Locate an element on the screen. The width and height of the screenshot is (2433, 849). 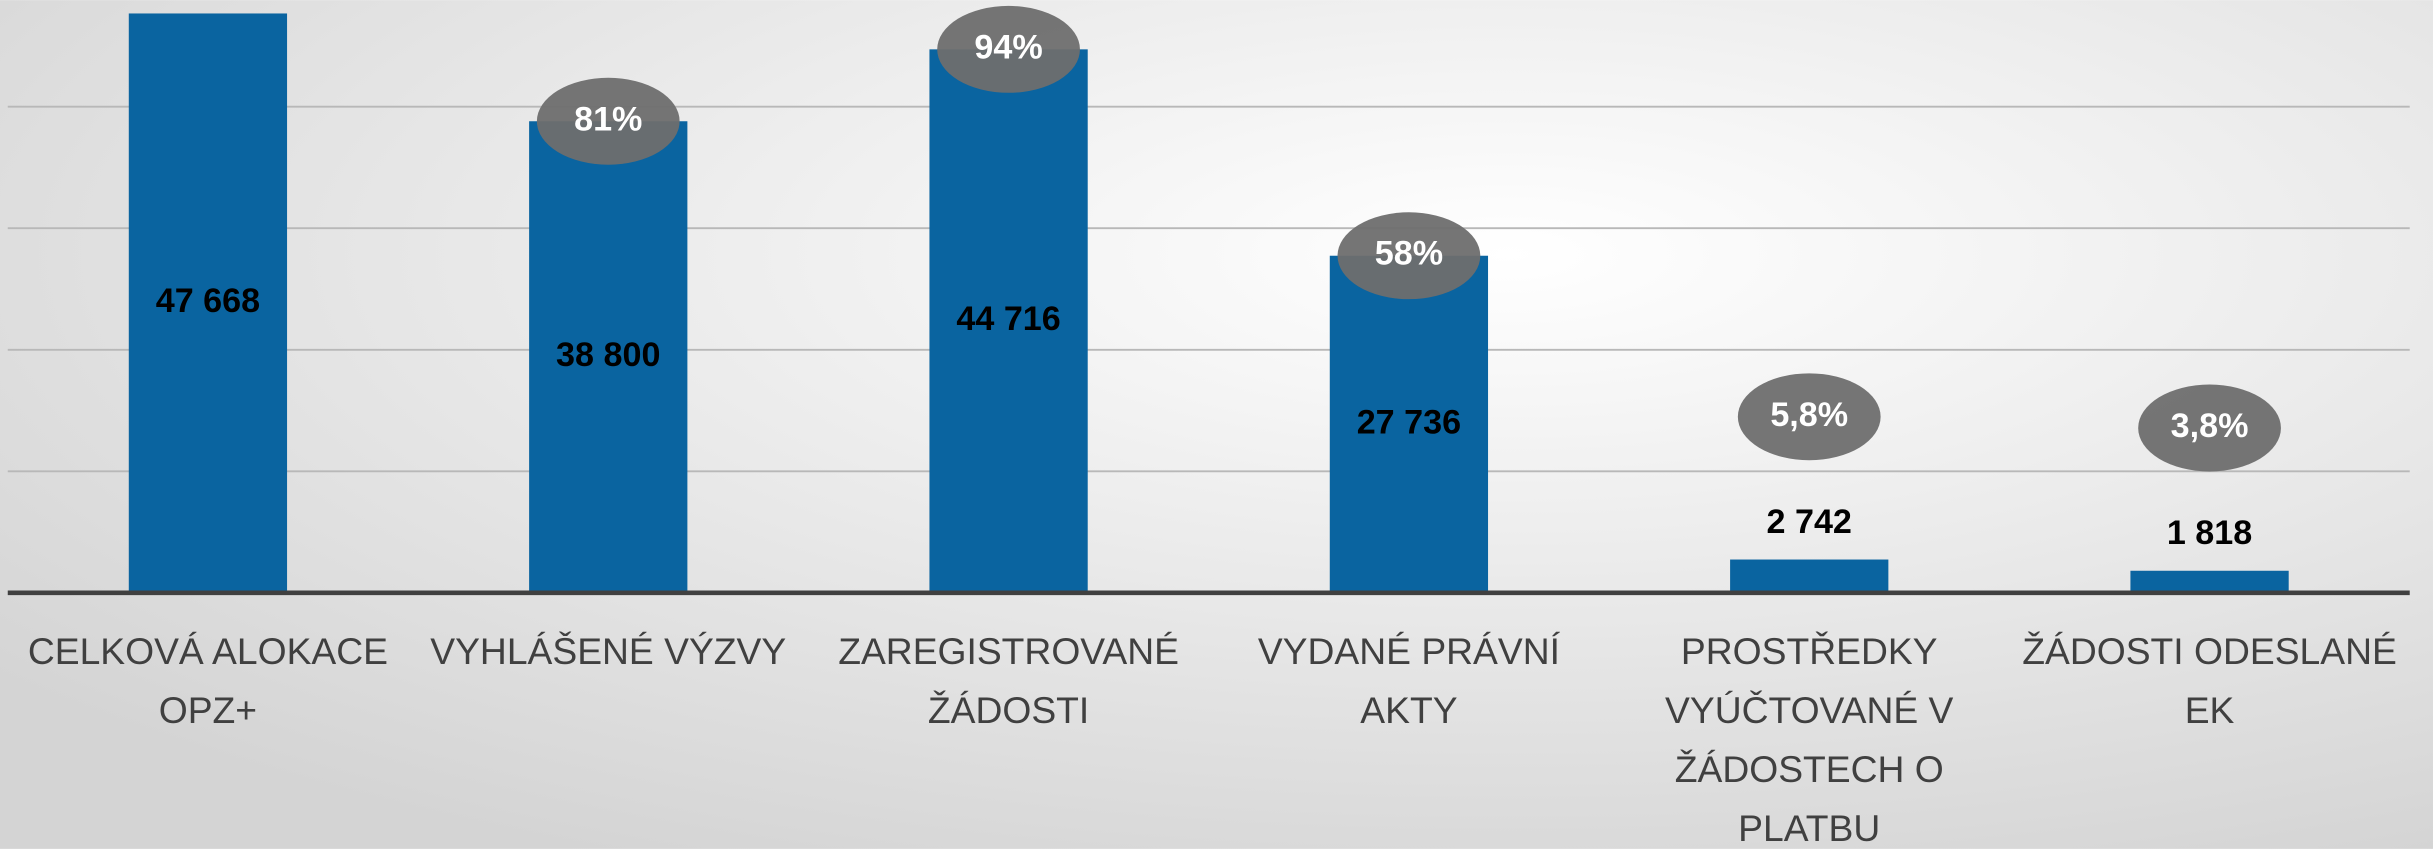
category-label-box: ŽÁDOSTI ODESLANÉ EK is located at coordinates (2209, 682).